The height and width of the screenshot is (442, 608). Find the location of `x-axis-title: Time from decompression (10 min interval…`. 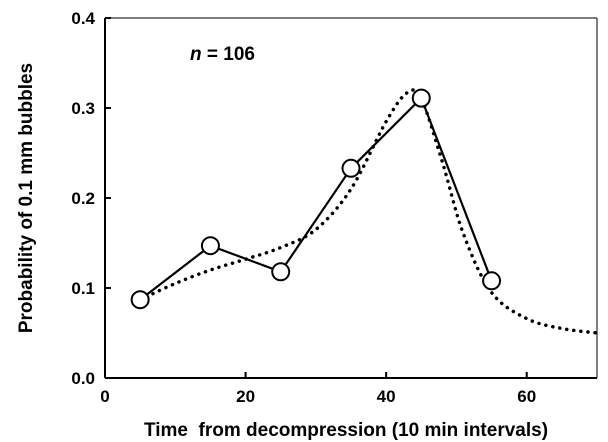

x-axis-title: Time from decompression (10 min interval… is located at coordinates (346, 430).